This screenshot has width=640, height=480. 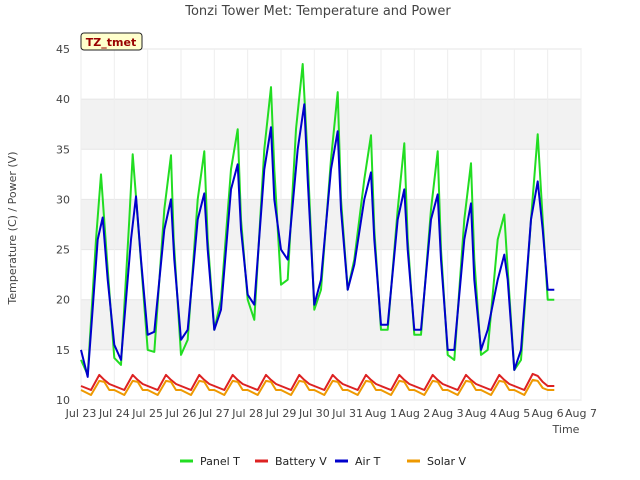 I want to click on x-tick-label: Jul 30, so click(x=314, y=413).